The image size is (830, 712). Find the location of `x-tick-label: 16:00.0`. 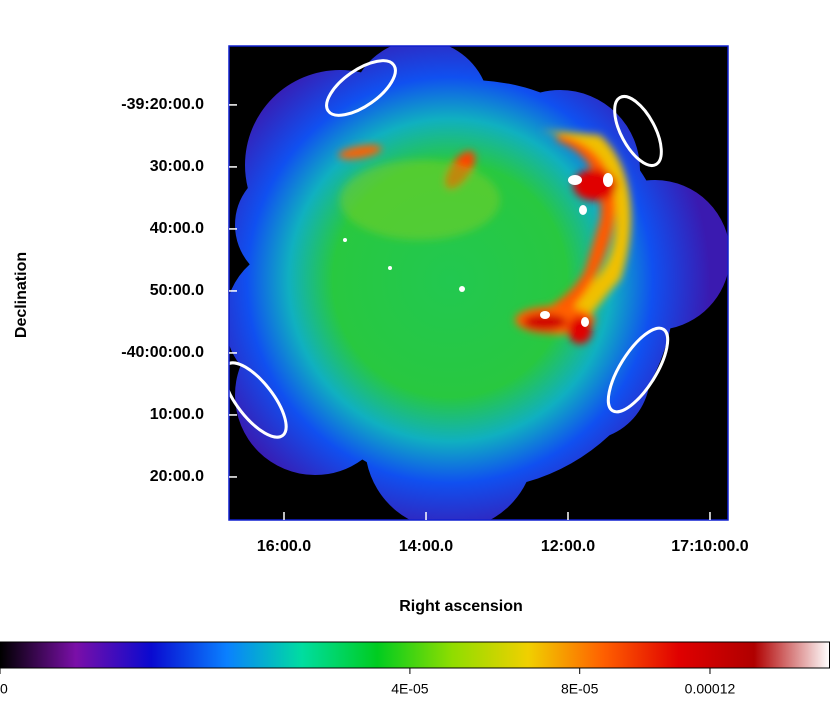

x-tick-label: 16:00.0 is located at coordinates (284, 546).